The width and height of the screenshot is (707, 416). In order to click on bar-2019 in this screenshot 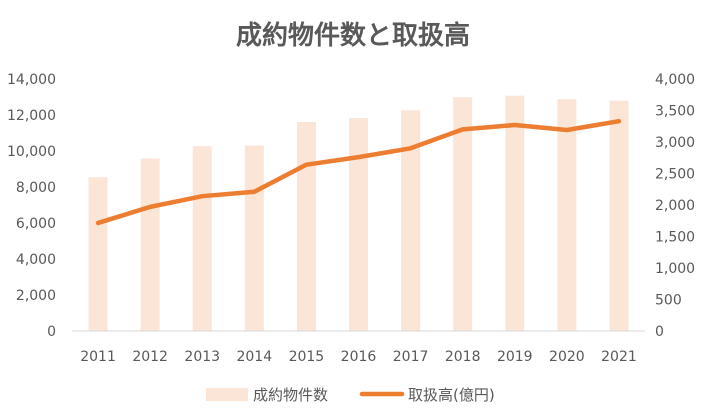, I will do `click(515, 213)`.